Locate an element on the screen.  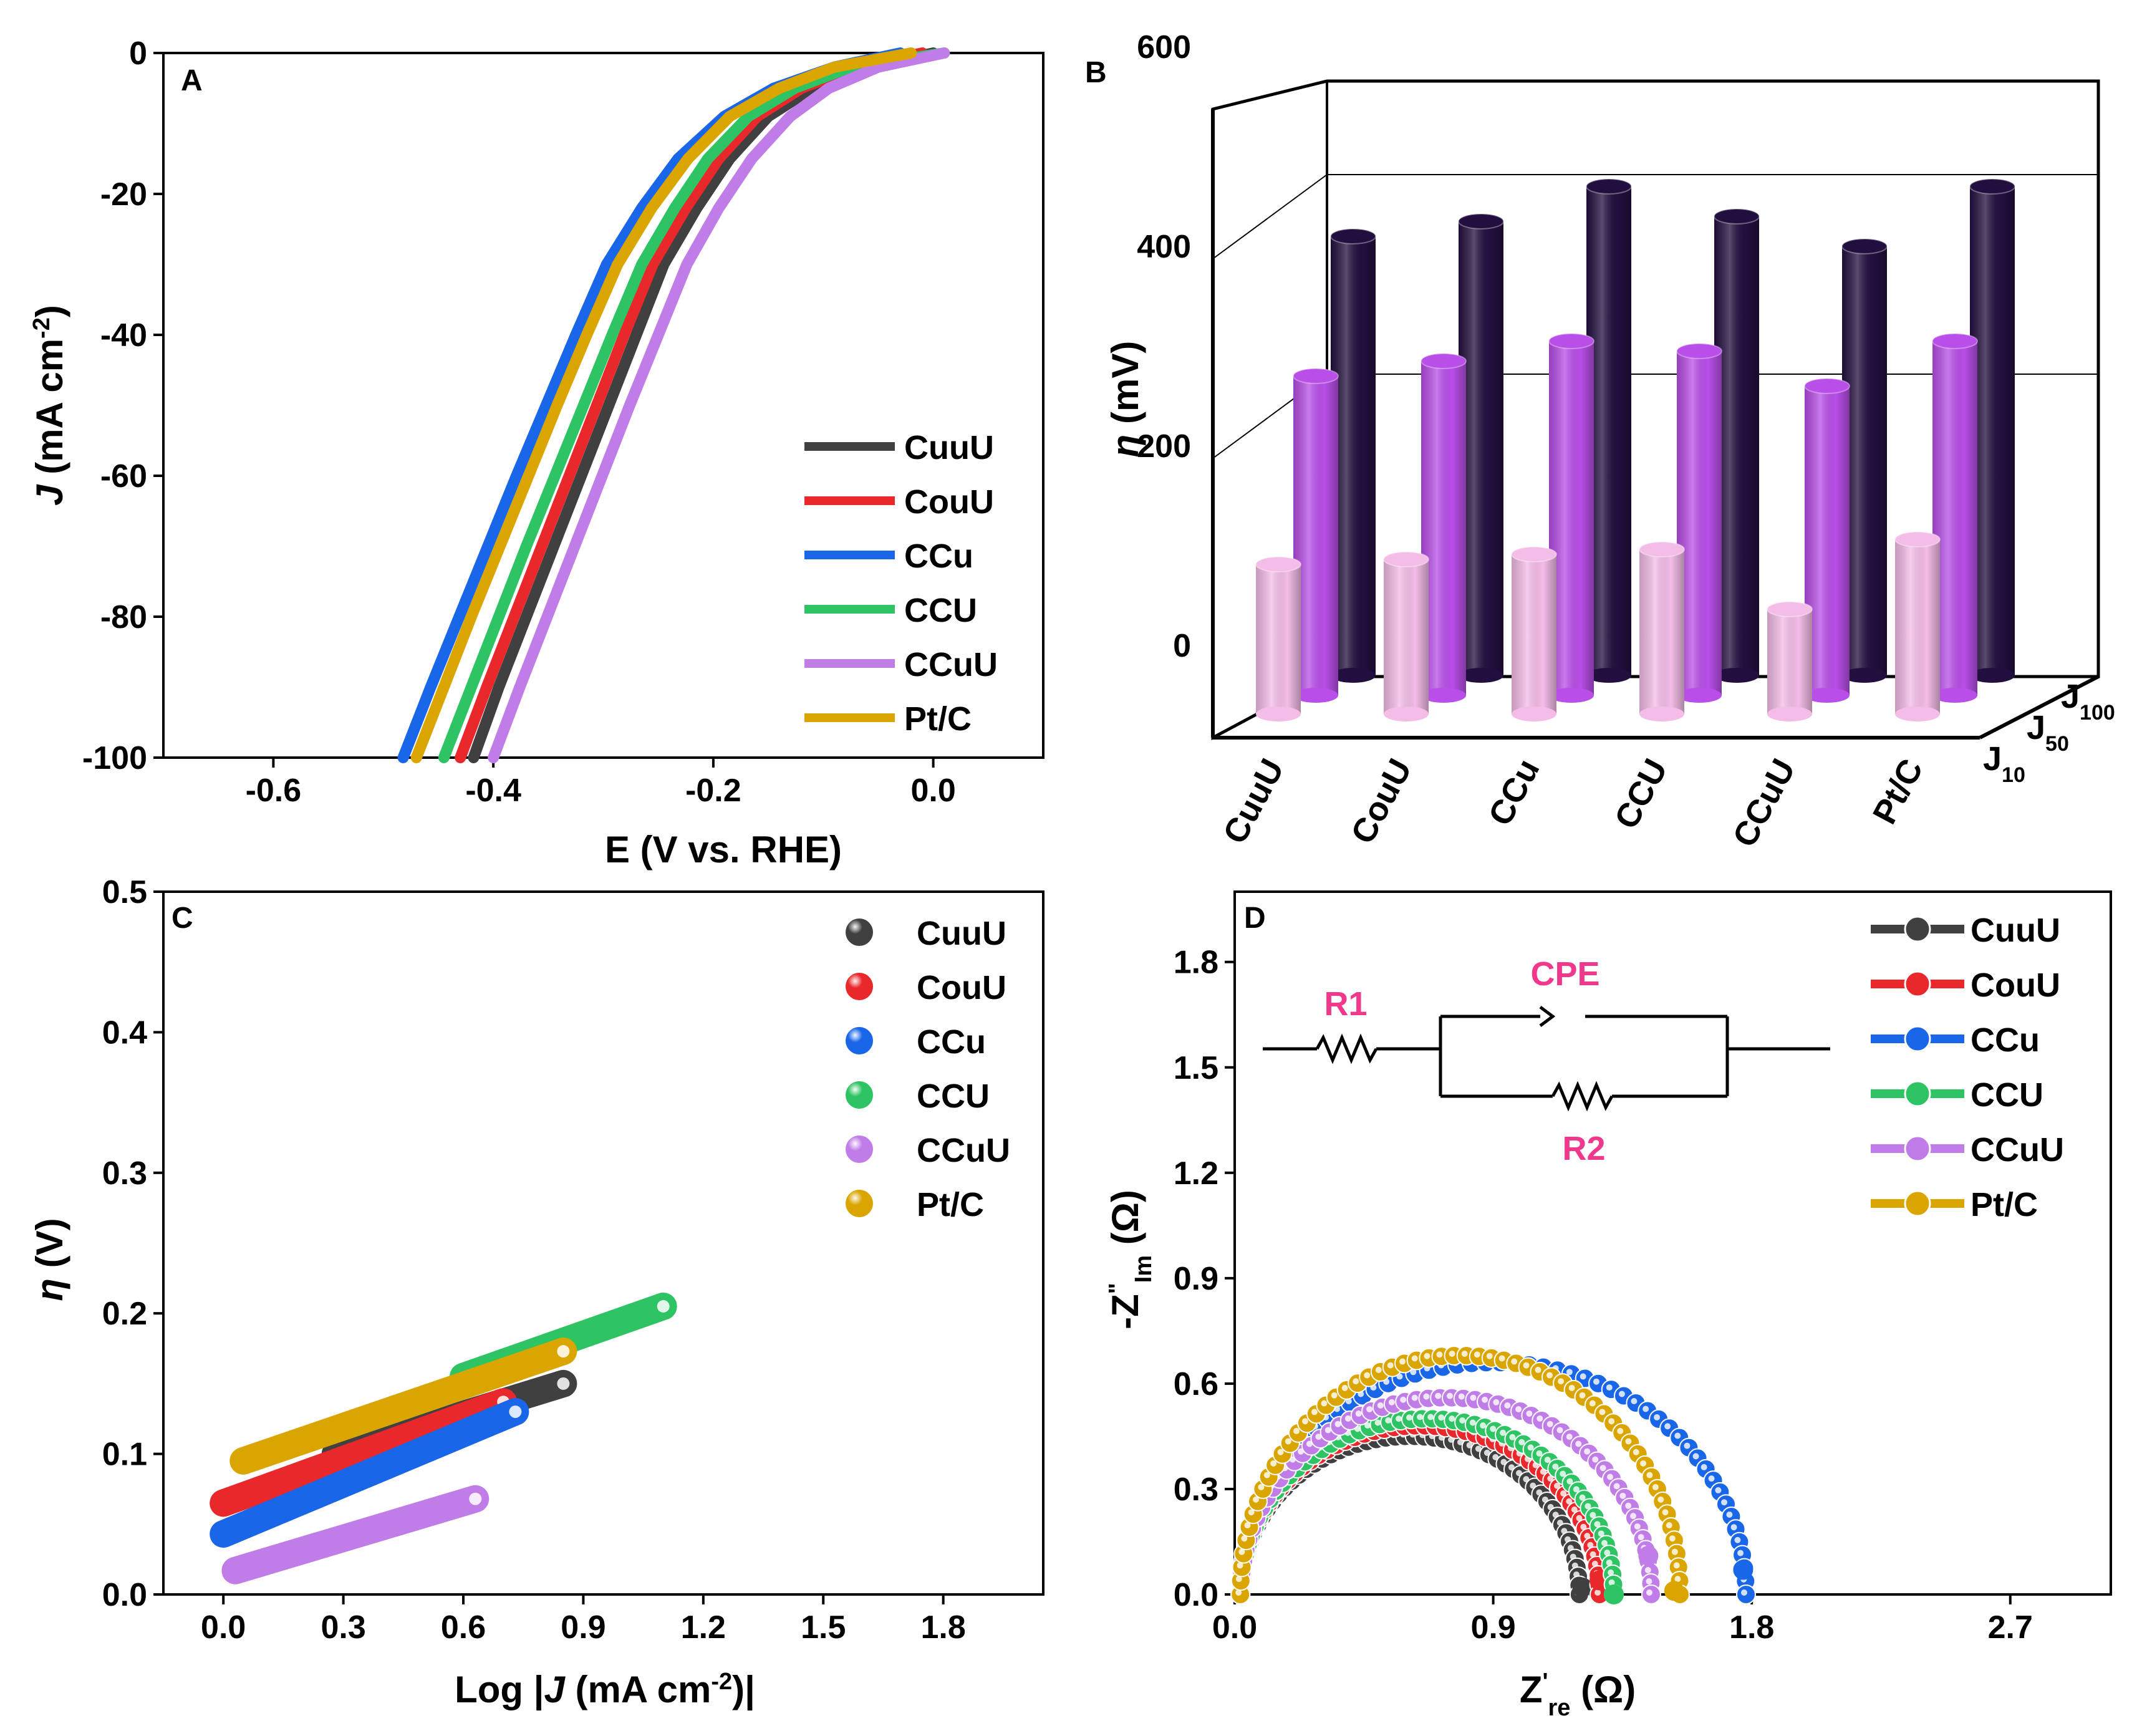
panel-c-y-tick-label: 0.1 is located at coordinates (125, 1455).